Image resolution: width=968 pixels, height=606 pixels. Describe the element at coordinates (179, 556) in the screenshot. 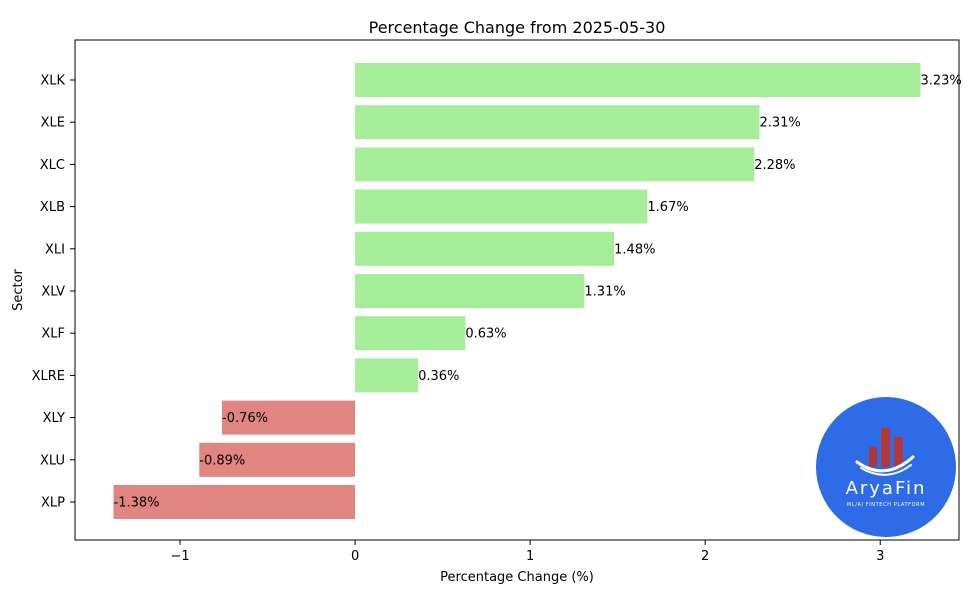

I see `x-tick-label: −1` at that location.